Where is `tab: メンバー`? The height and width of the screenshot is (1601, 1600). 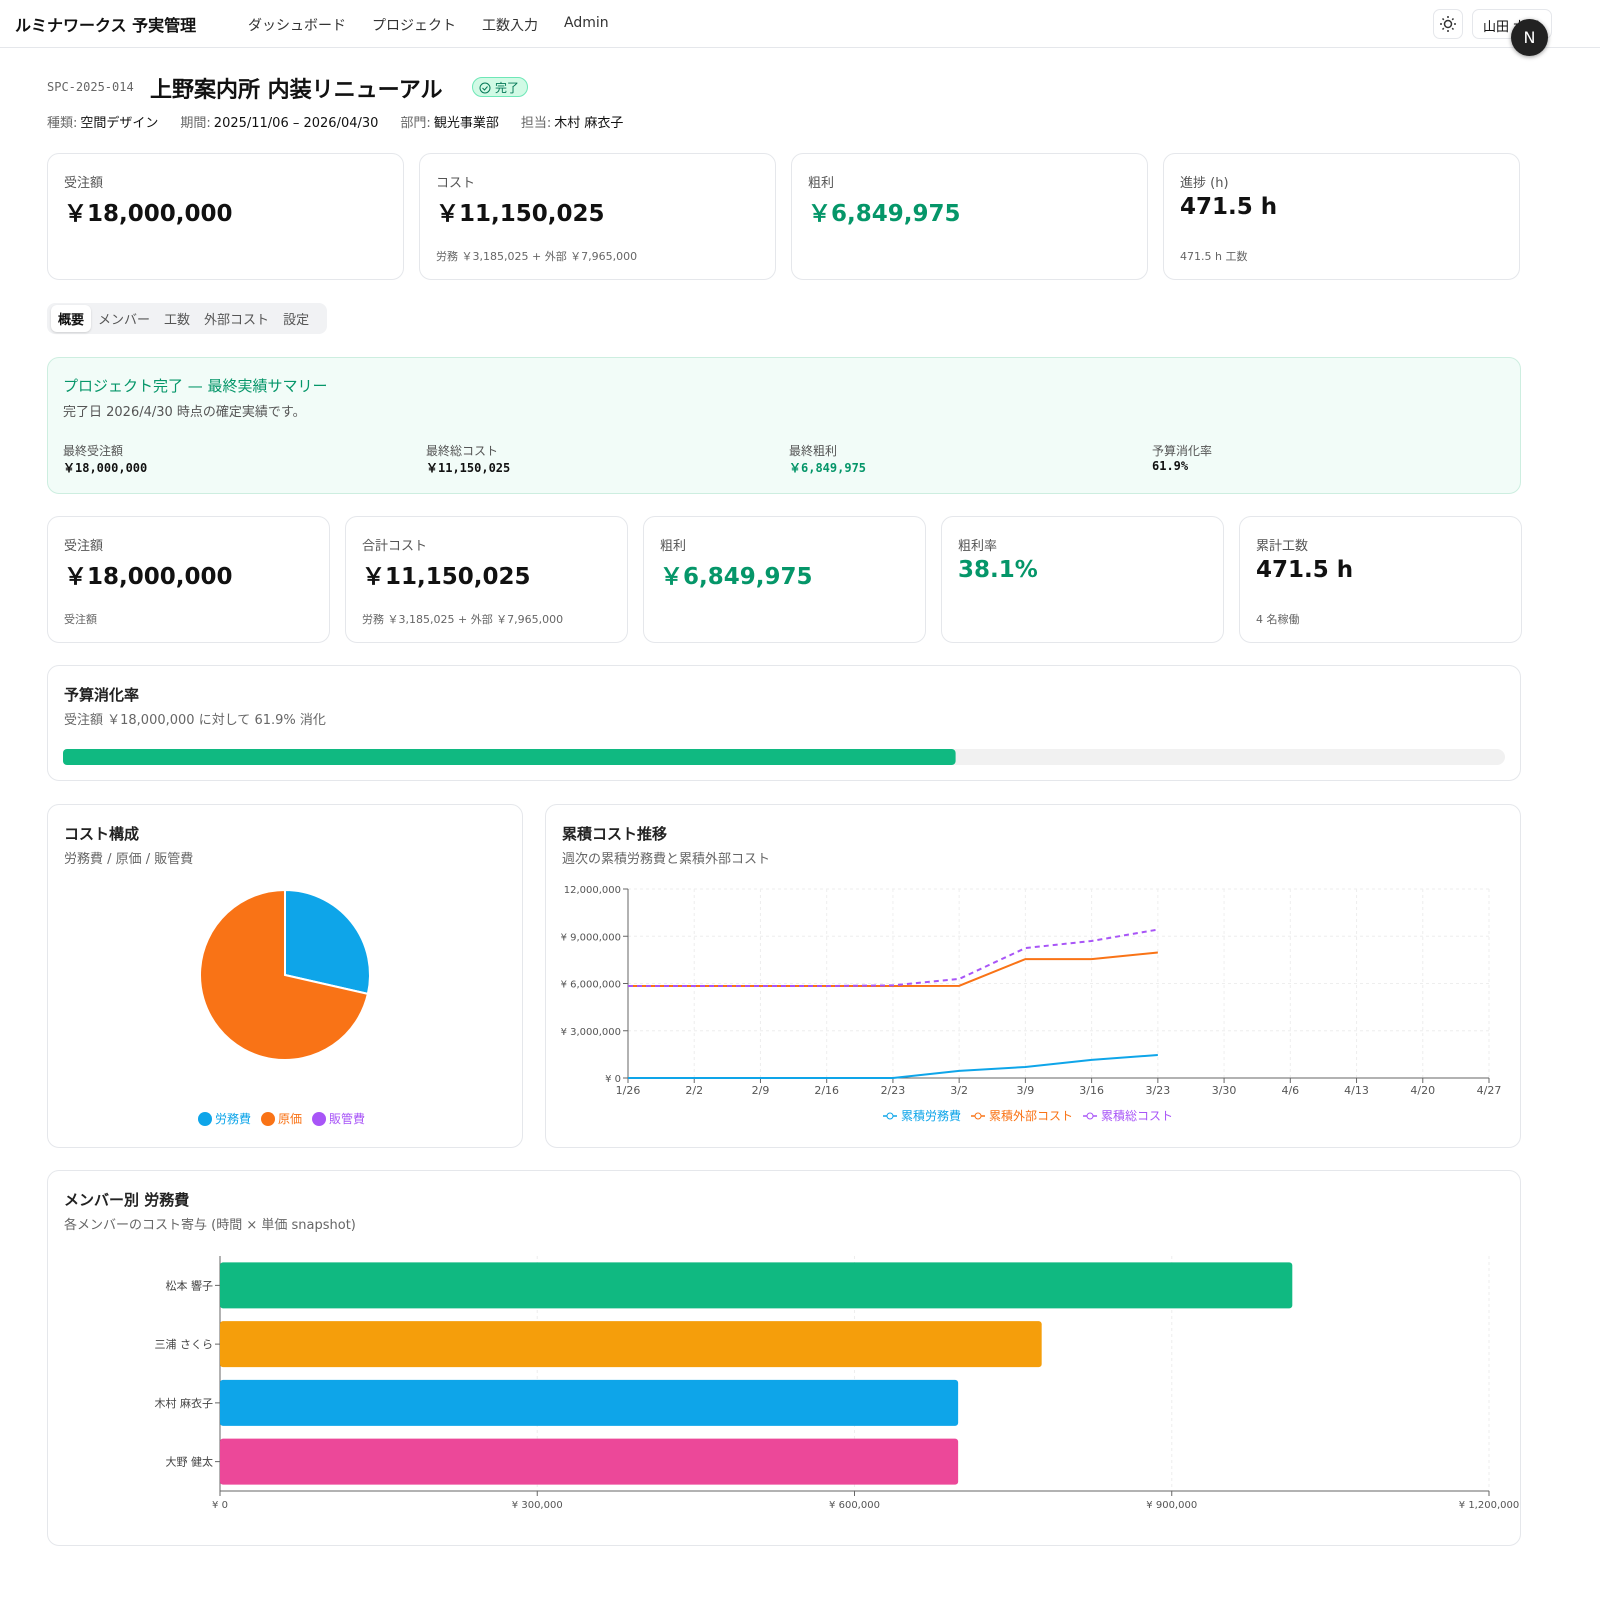 tab: メンバー is located at coordinates (124, 320).